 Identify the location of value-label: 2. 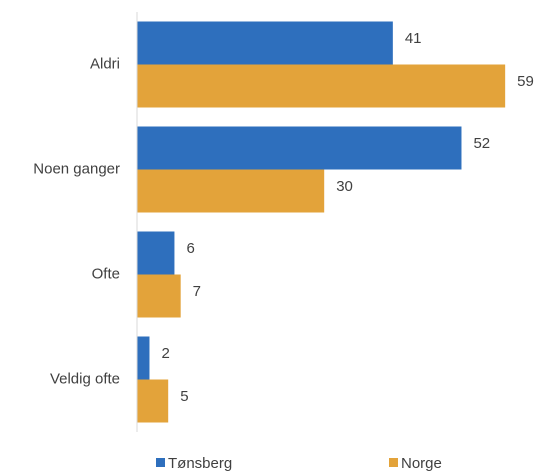
(165, 353).